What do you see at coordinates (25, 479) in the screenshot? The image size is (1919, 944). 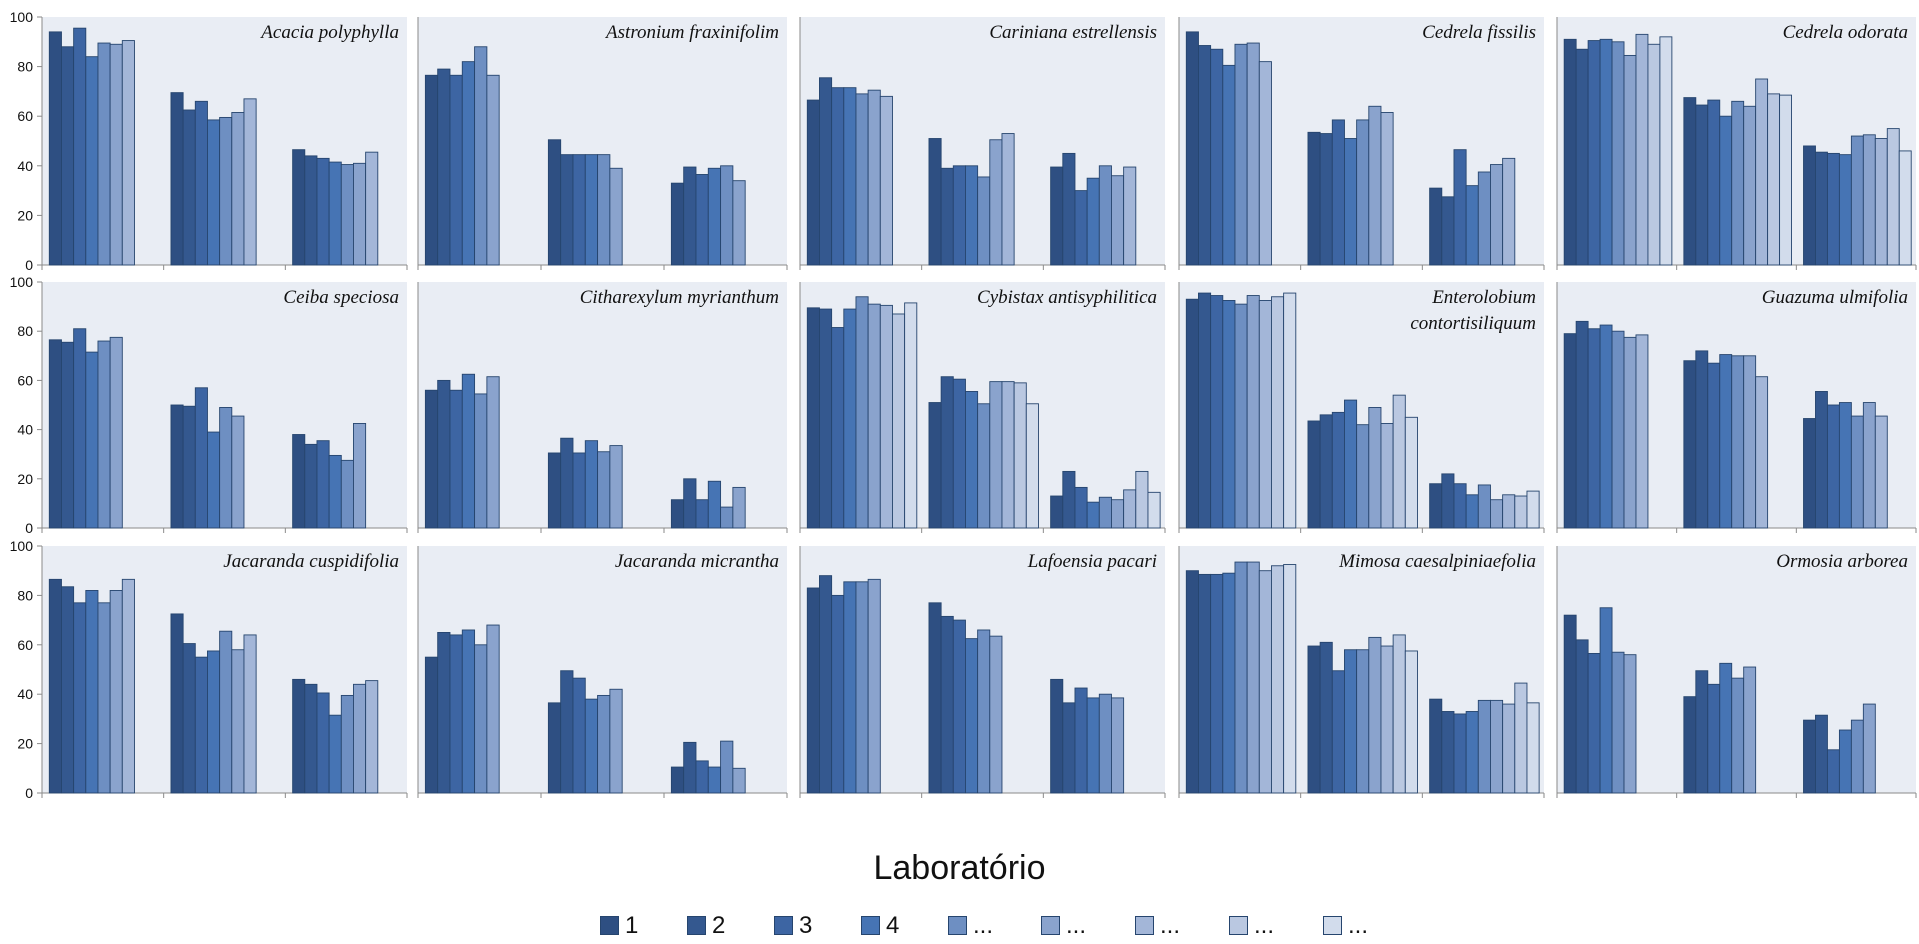 I see `y-tick-label: 20` at bounding box center [25, 479].